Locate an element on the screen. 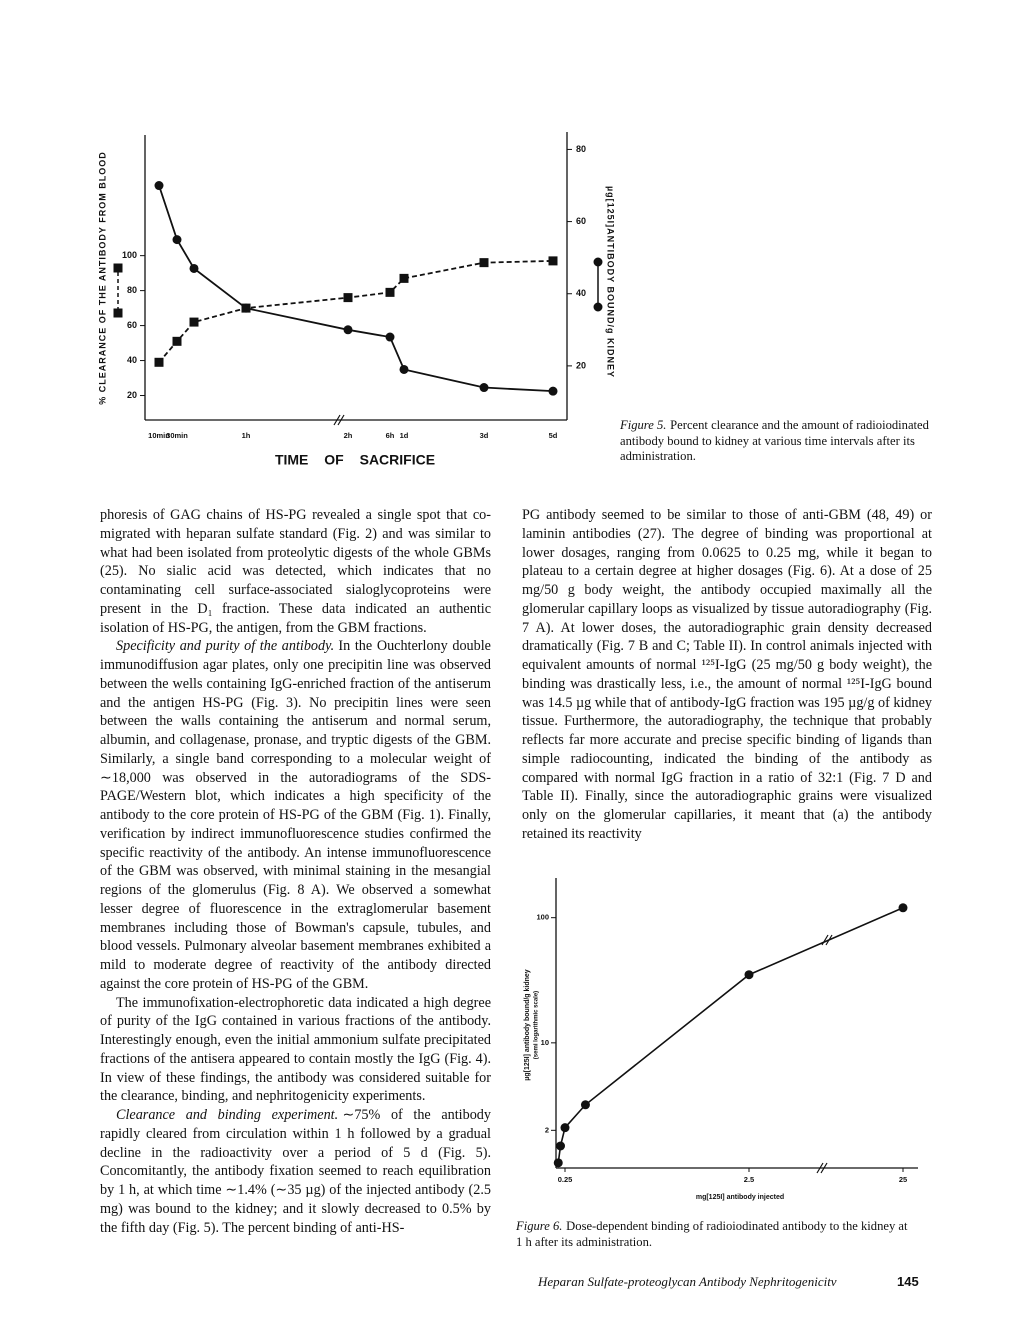 This screenshot has width=1020, height=1320. fig5-axis-keys is located at coordinates (358, 287).